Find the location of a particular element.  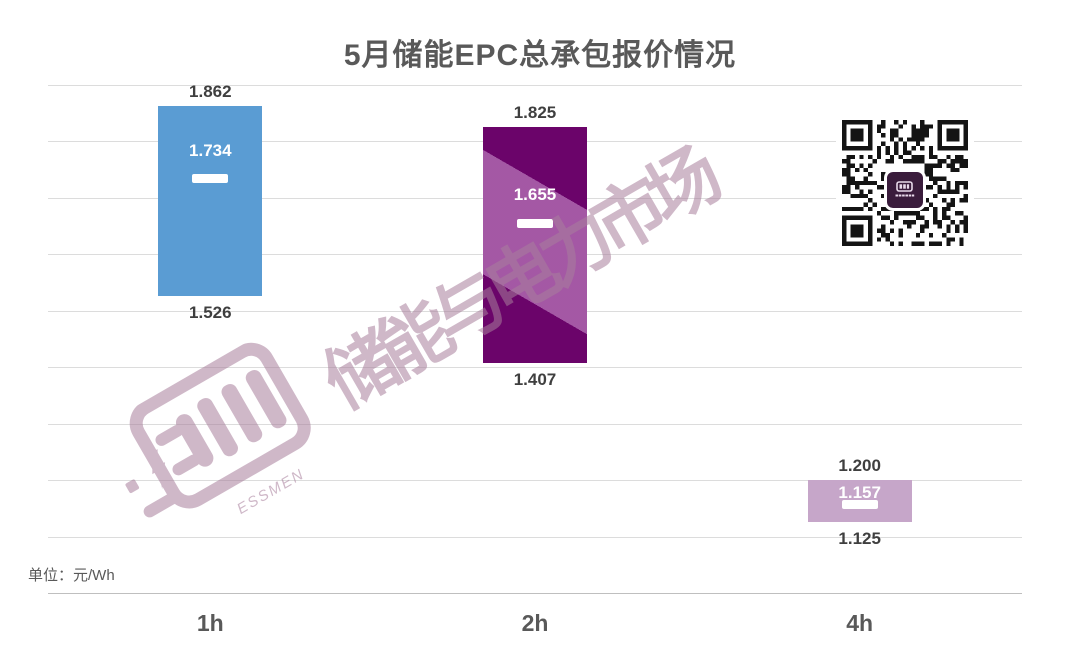

chart-title: 5月储能EPC总承包报价情况 is located at coordinates (540, 55).